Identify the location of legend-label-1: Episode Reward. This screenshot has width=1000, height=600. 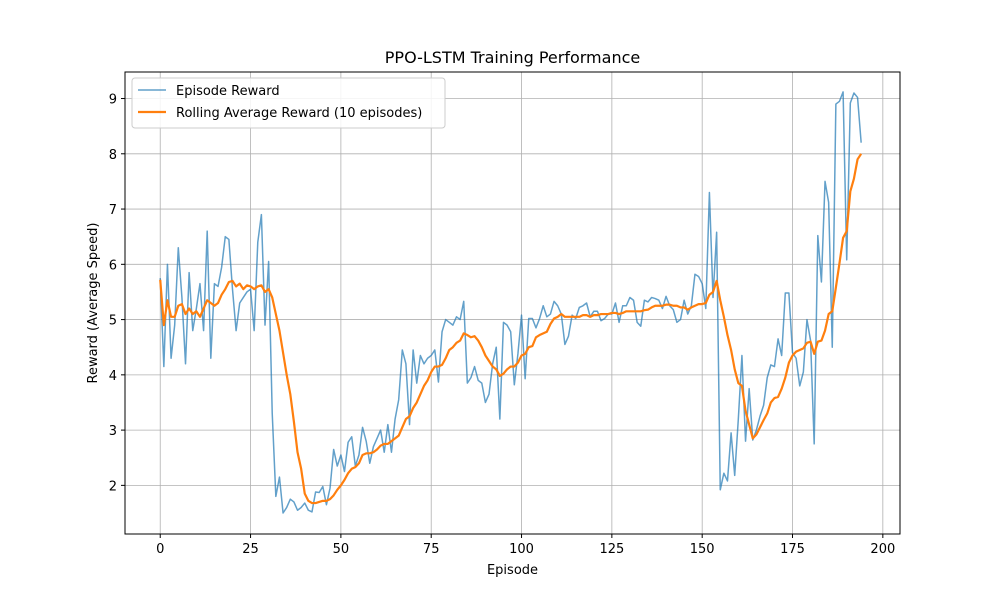
(228, 91).